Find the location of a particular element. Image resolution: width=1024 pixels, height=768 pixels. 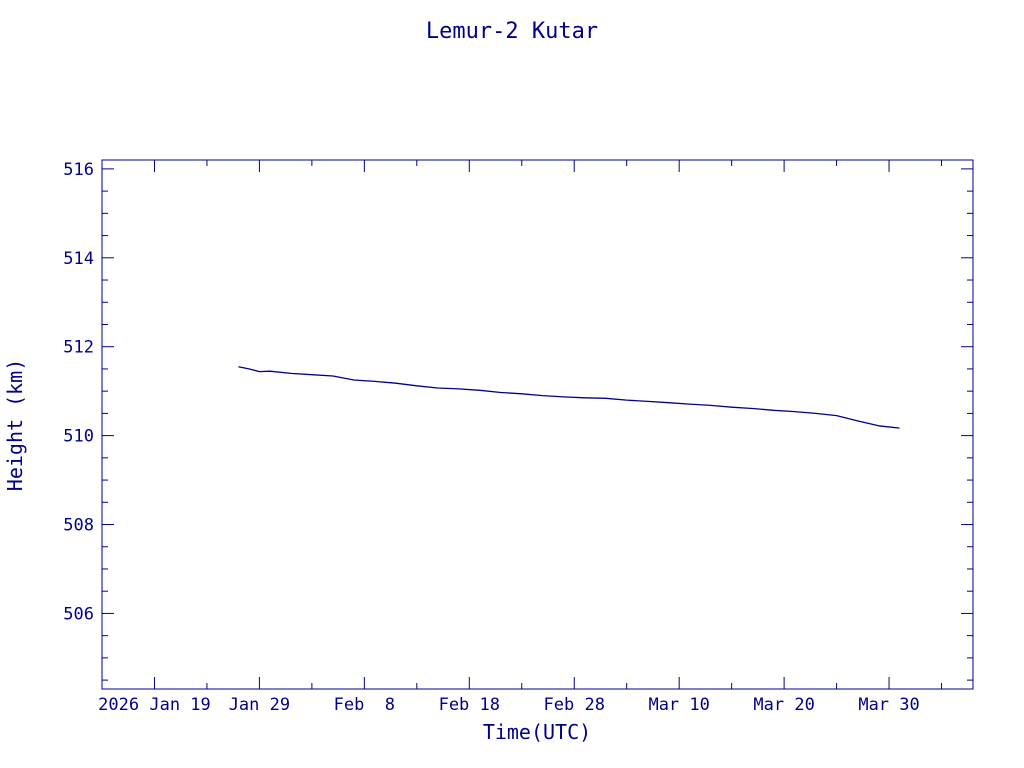

series-line is located at coordinates (569, 397).